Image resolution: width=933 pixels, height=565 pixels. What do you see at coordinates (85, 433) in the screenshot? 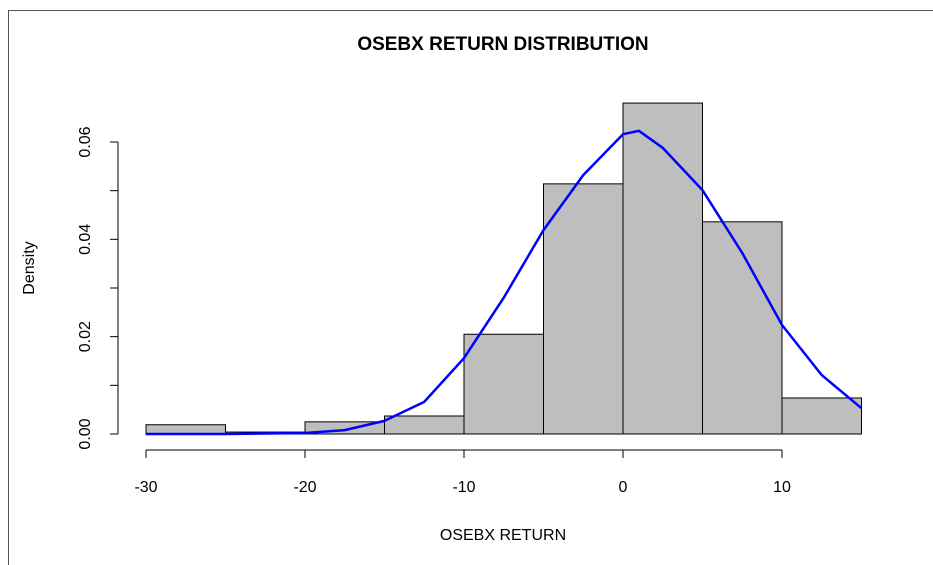
I see `y-tick-label: 0.00` at bounding box center [85, 433].